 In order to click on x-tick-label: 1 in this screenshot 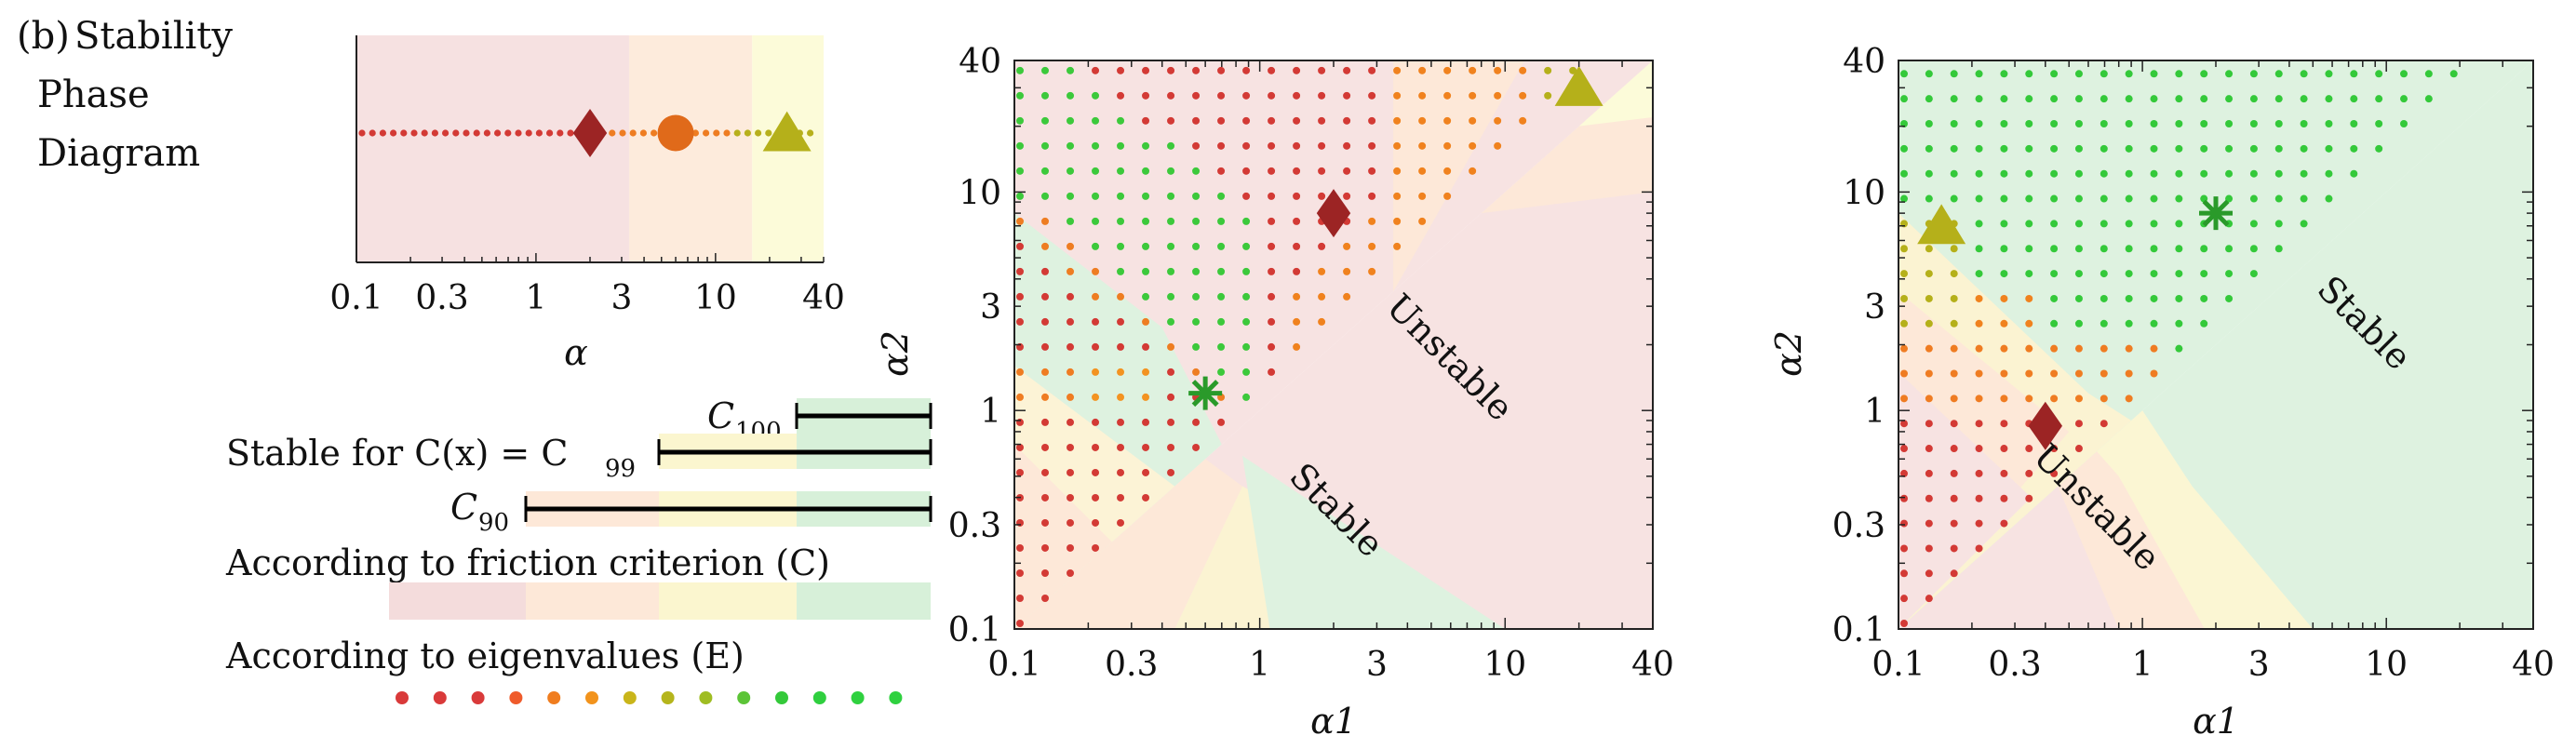, I will do `click(2142, 665)`.